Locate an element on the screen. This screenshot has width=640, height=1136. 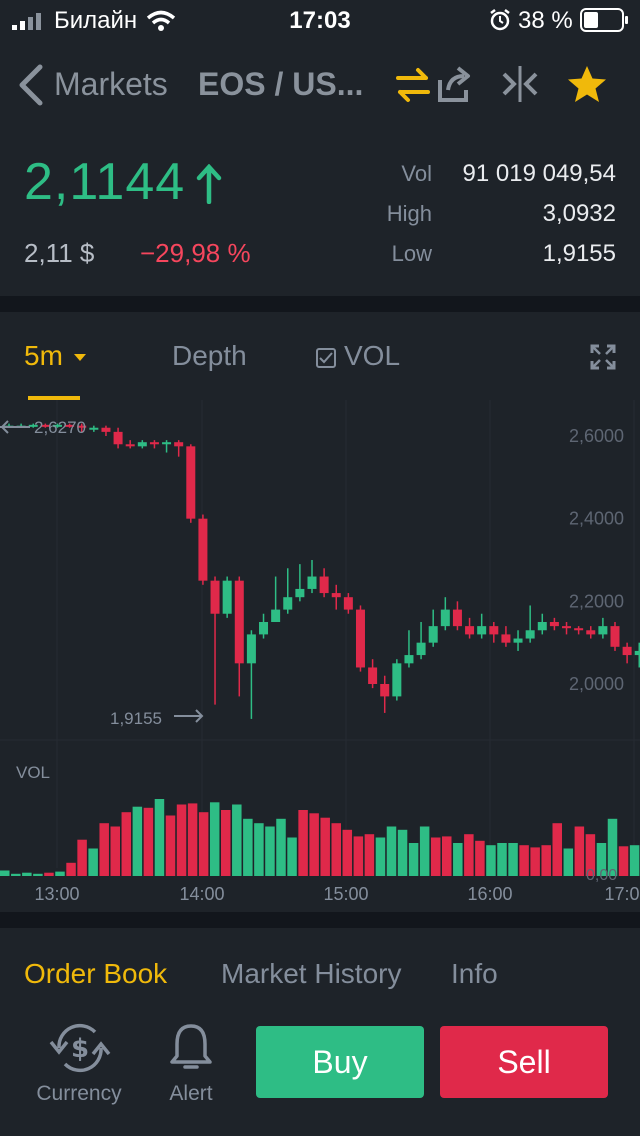
y-tick-label: 2,0000 is located at coordinates (596, 684).